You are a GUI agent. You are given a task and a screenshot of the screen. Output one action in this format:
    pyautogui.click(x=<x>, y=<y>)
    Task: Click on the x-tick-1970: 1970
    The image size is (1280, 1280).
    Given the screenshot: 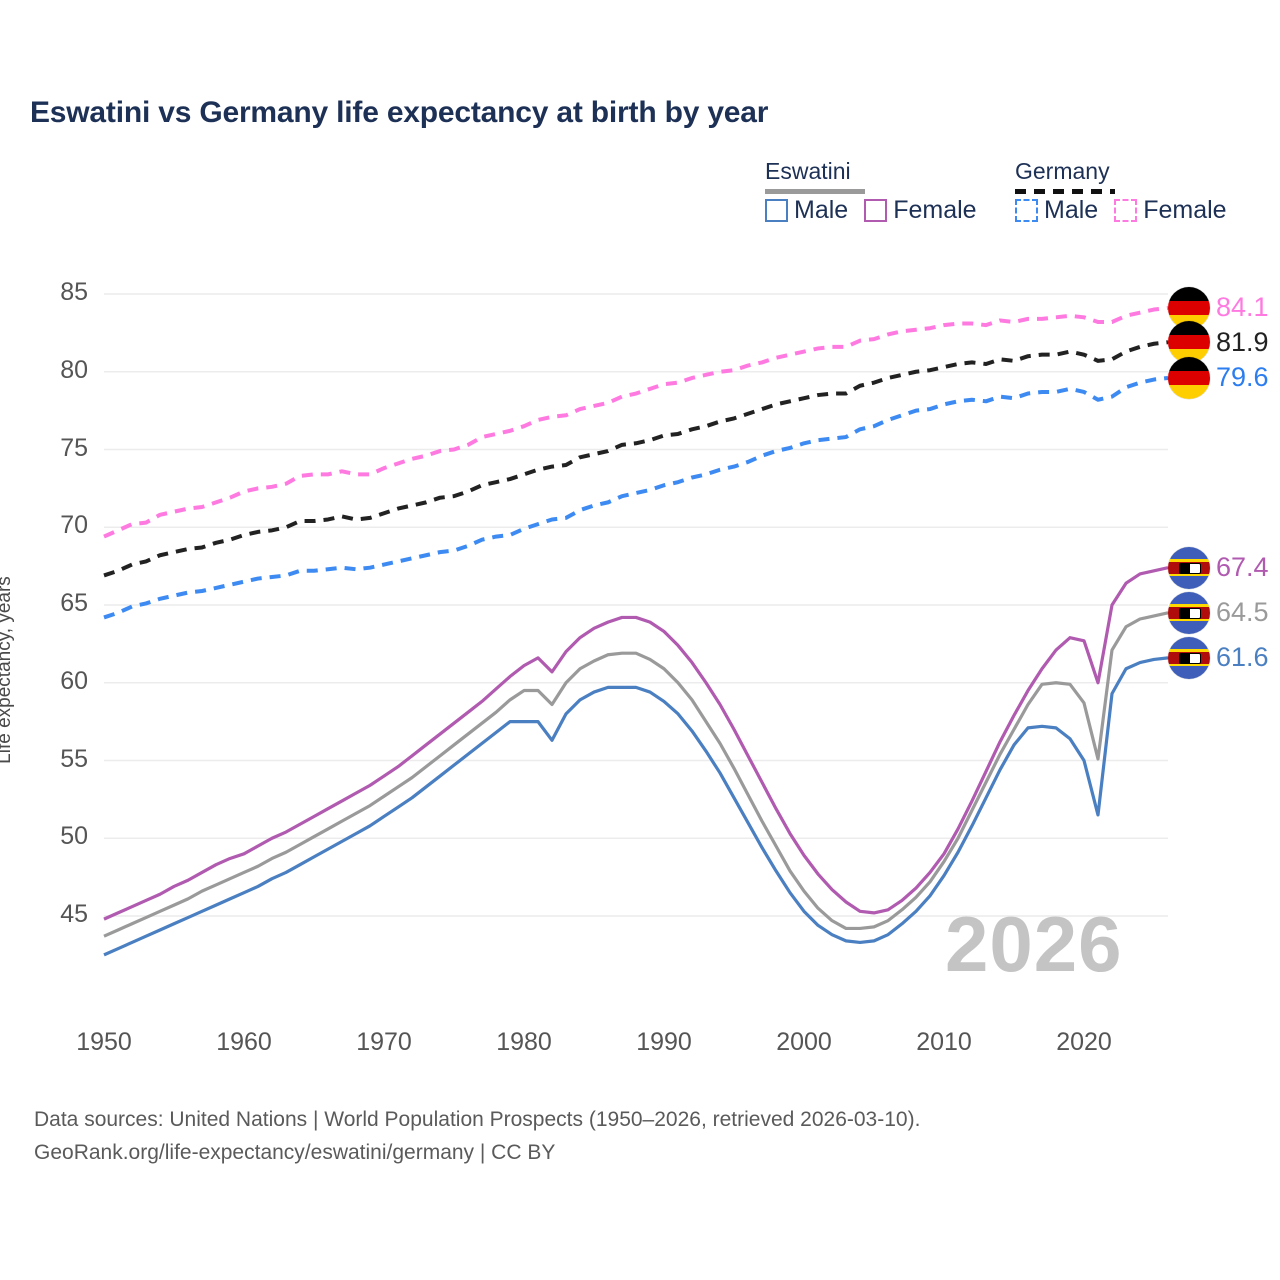 What is the action you would take?
    pyautogui.click(x=384, y=1042)
    